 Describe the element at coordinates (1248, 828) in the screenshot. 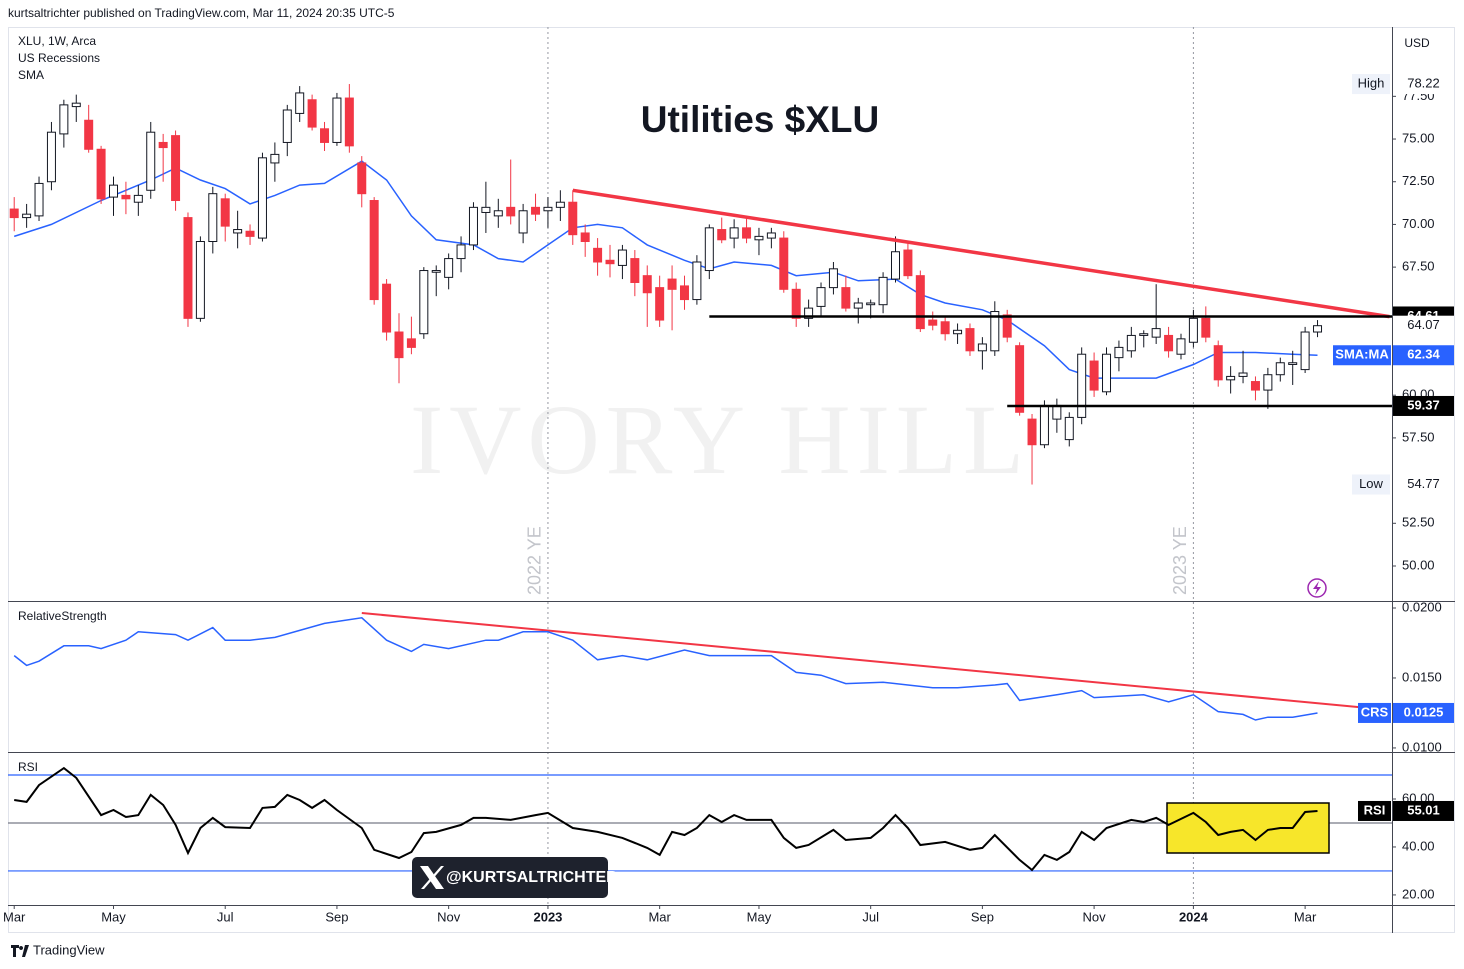

I see `rsi-highlight` at that location.